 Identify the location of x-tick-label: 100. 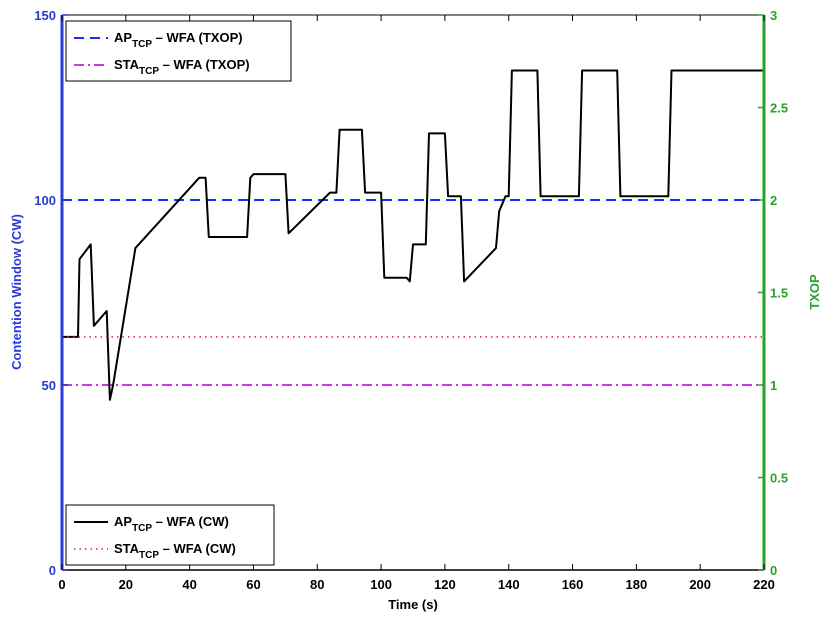
(381, 584).